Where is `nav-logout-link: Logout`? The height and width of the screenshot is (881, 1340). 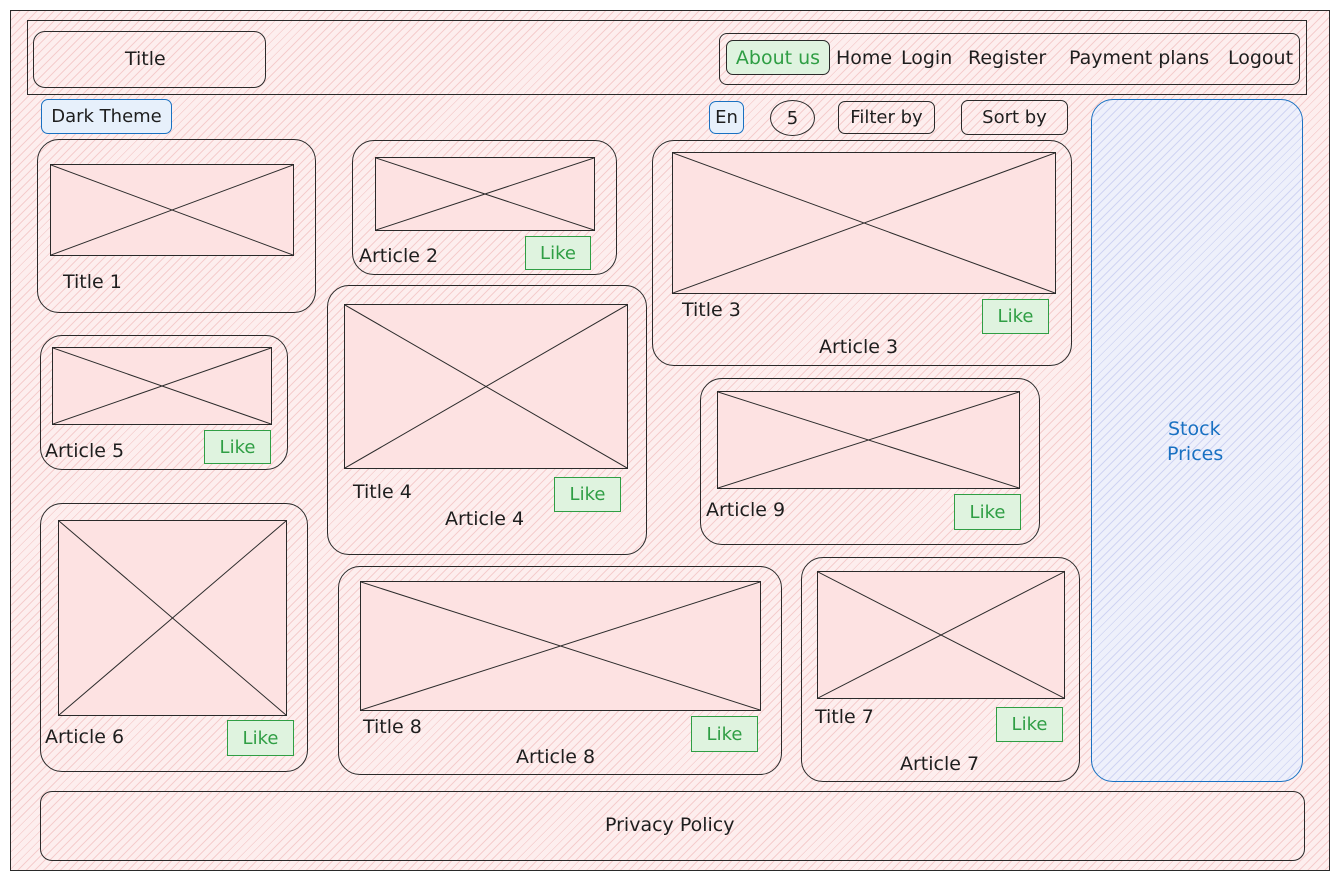
nav-logout-link: Logout is located at coordinates (1261, 58).